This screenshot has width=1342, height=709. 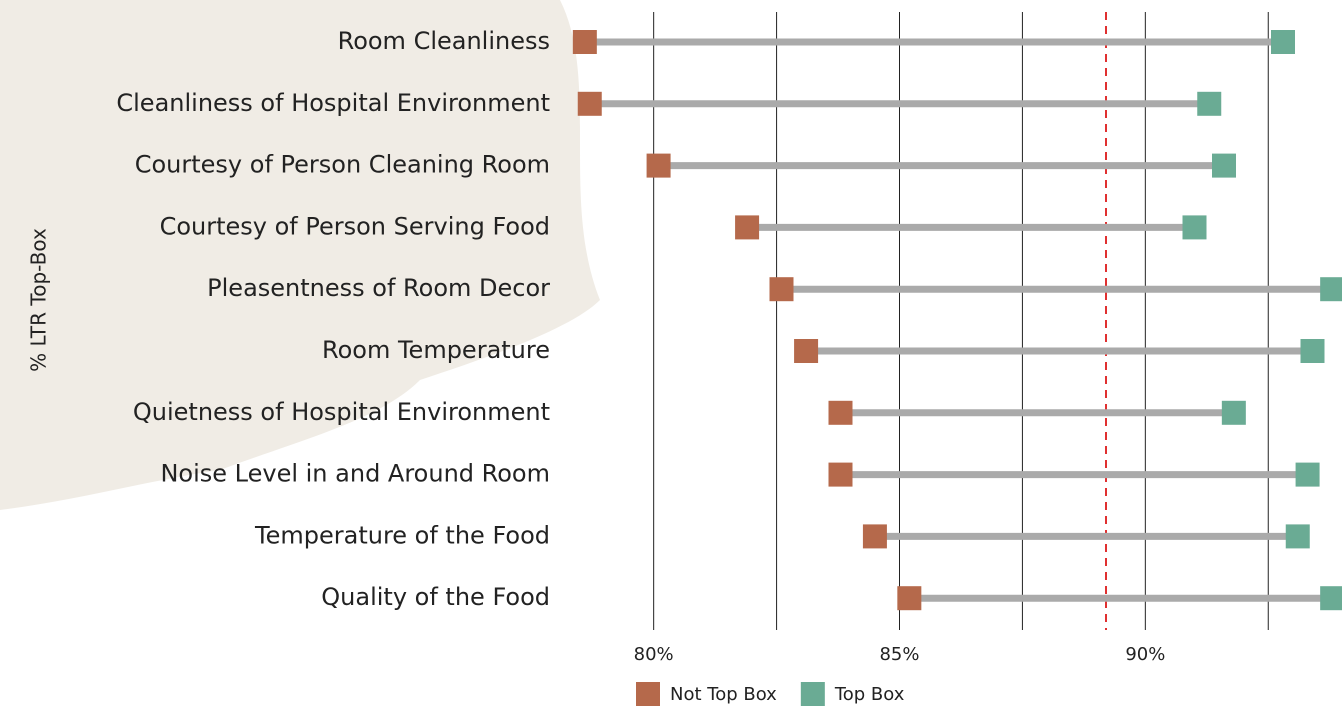 What do you see at coordinates (39, 300) in the screenshot?
I see `y-axis-label: % LTR Top-Box` at bounding box center [39, 300].